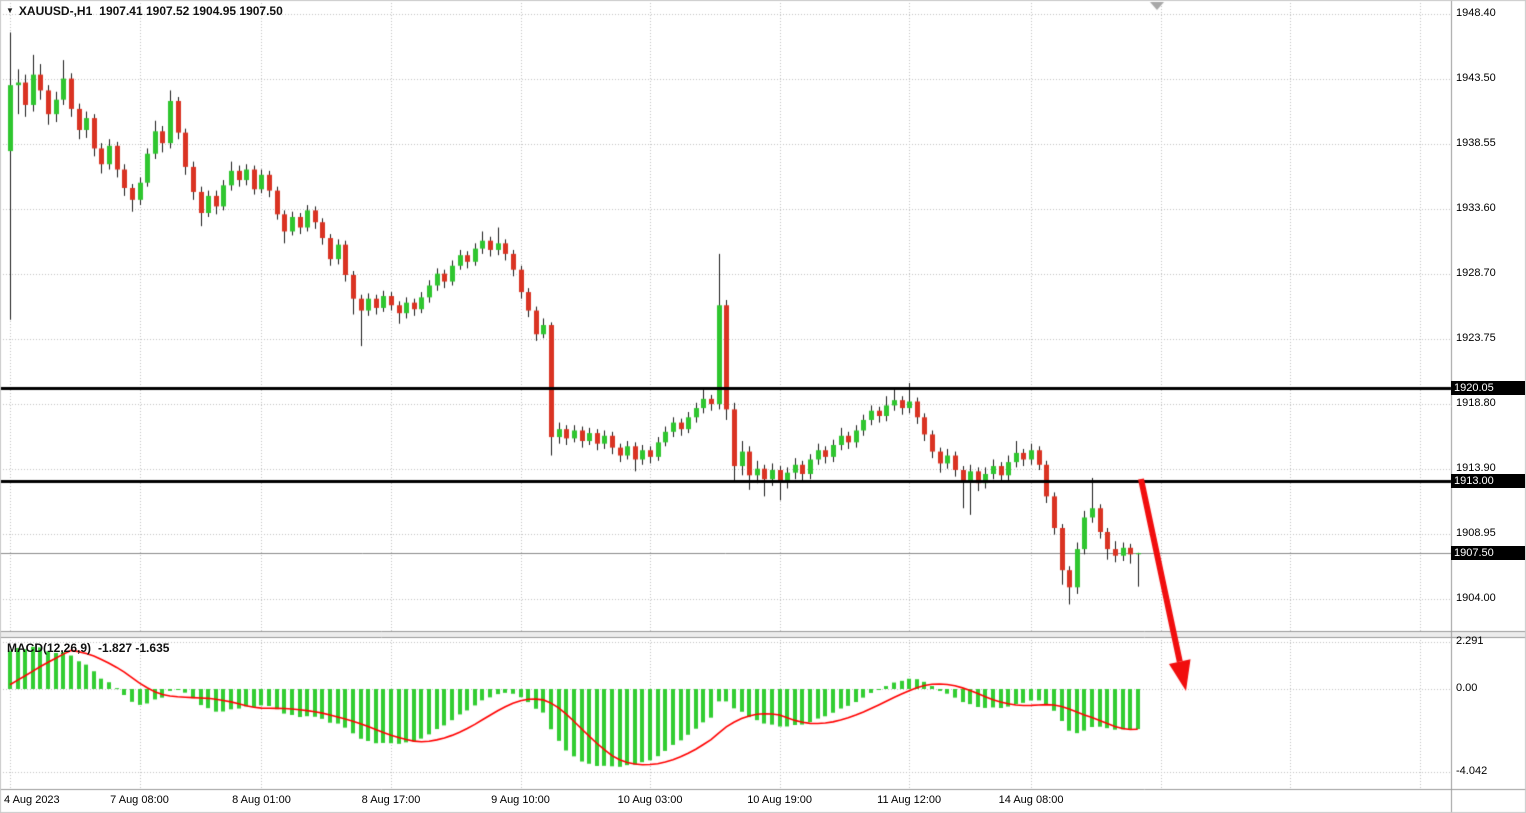 The width and height of the screenshot is (1526, 813). What do you see at coordinates (1476, 598) in the screenshot?
I see `price-tick-label: 1904.00` at bounding box center [1476, 598].